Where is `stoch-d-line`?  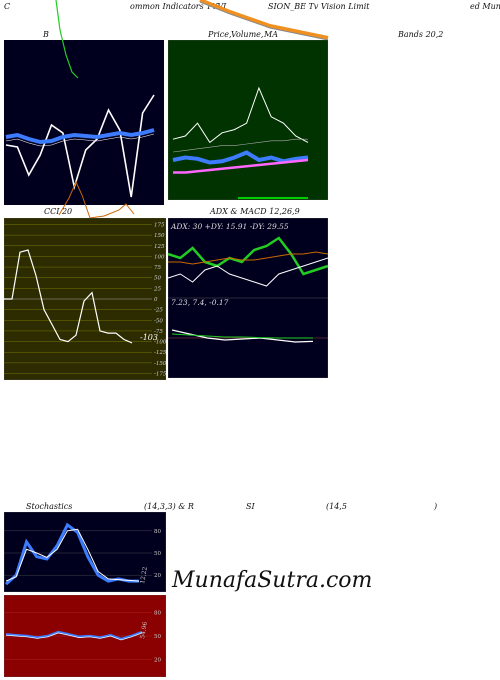
stoch-d-line is located at coordinates (72, 555).